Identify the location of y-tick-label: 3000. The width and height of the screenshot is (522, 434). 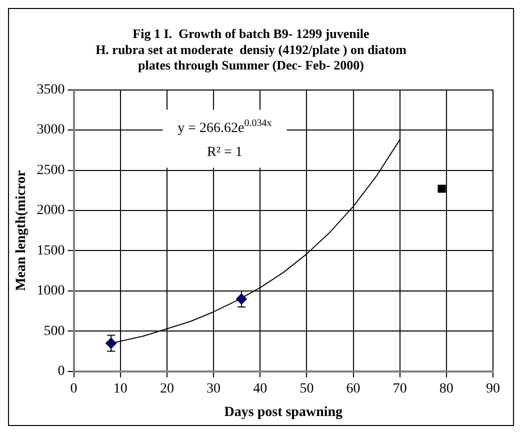
(50, 130).